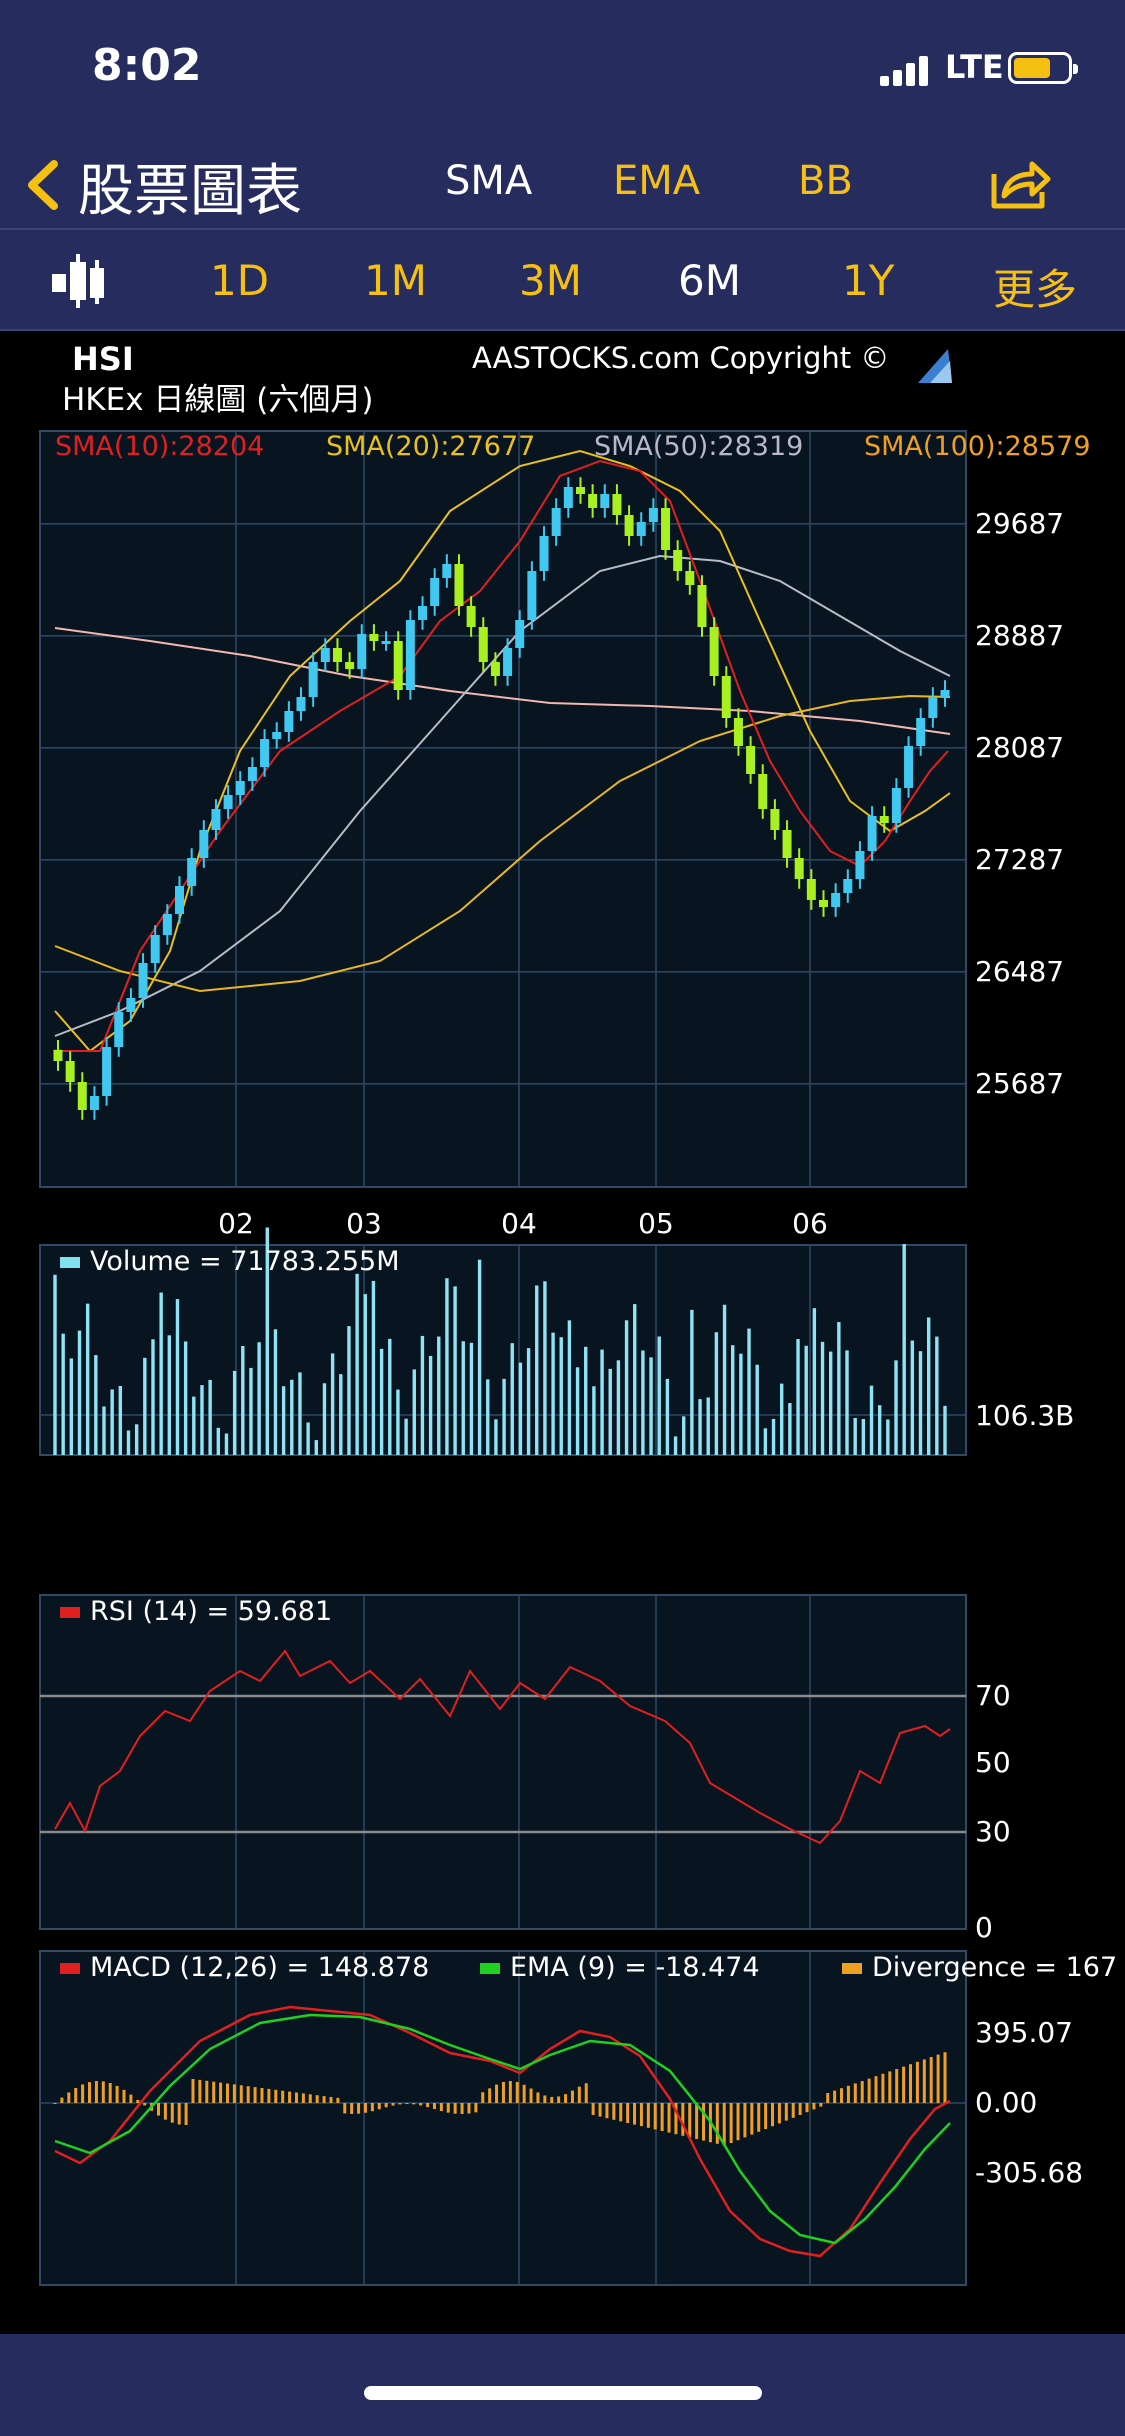 The image size is (1125, 2436). Describe the element at coordinates (868, 280) in the screenshot. I see `period-tab-1y: 1Y` at that location.